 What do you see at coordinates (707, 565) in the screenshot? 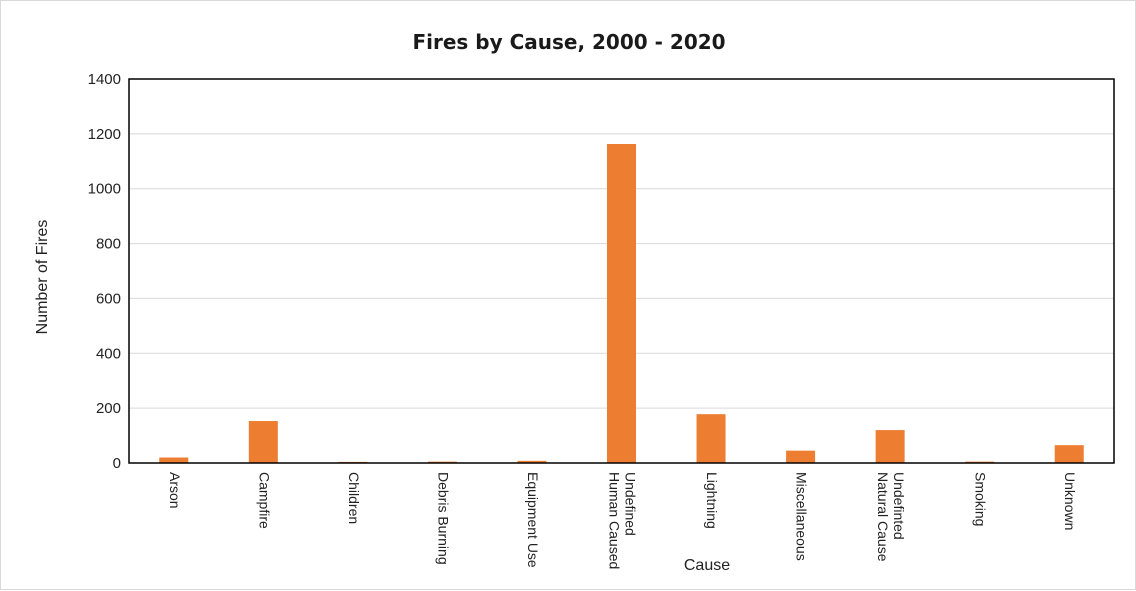
I see `x-axis-title: Cause` at bounding box center [707, 565].